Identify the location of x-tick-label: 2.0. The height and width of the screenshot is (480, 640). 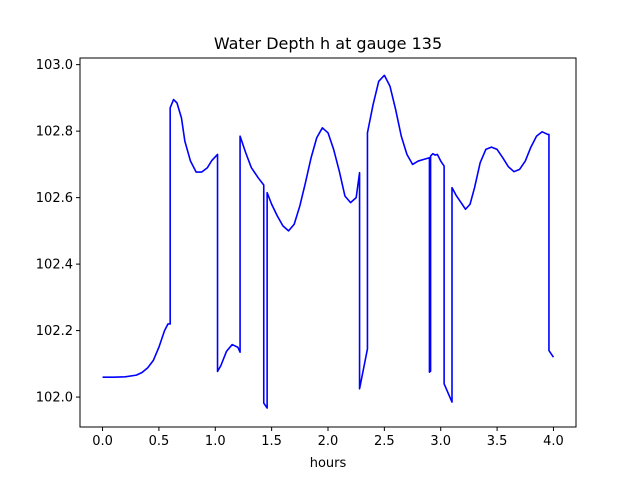
(328, 441).